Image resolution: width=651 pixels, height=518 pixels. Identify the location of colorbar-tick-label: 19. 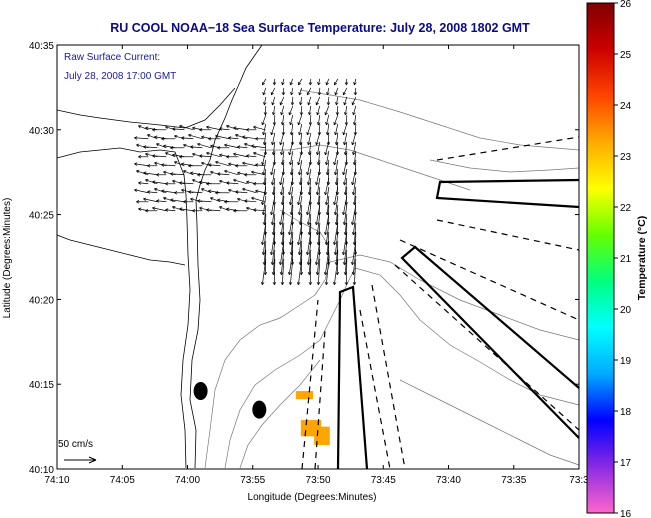
(626, 361).